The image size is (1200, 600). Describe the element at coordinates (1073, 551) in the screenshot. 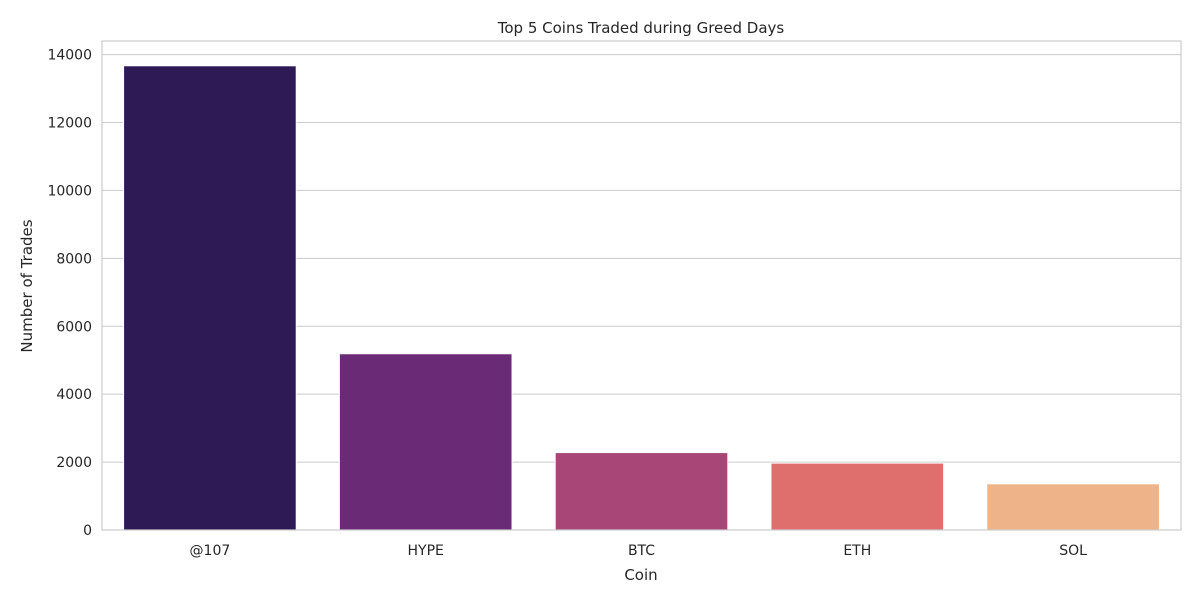

I see `x-tick-label: SOL` at that location.